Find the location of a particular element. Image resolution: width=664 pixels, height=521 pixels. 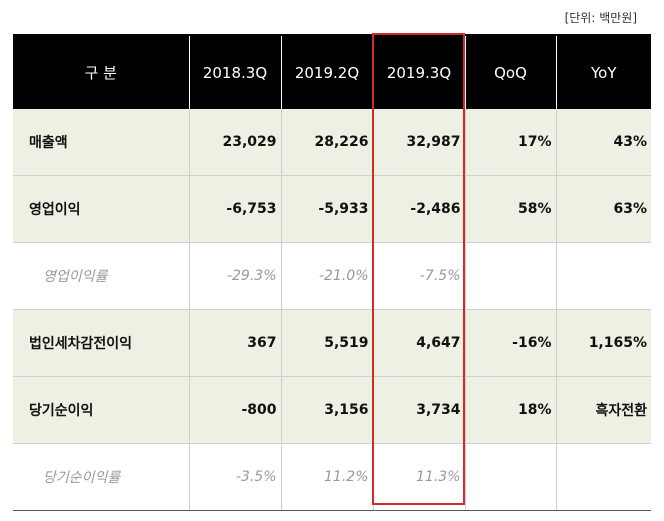

cell: 4,647 is located at coordinates (419, 343).